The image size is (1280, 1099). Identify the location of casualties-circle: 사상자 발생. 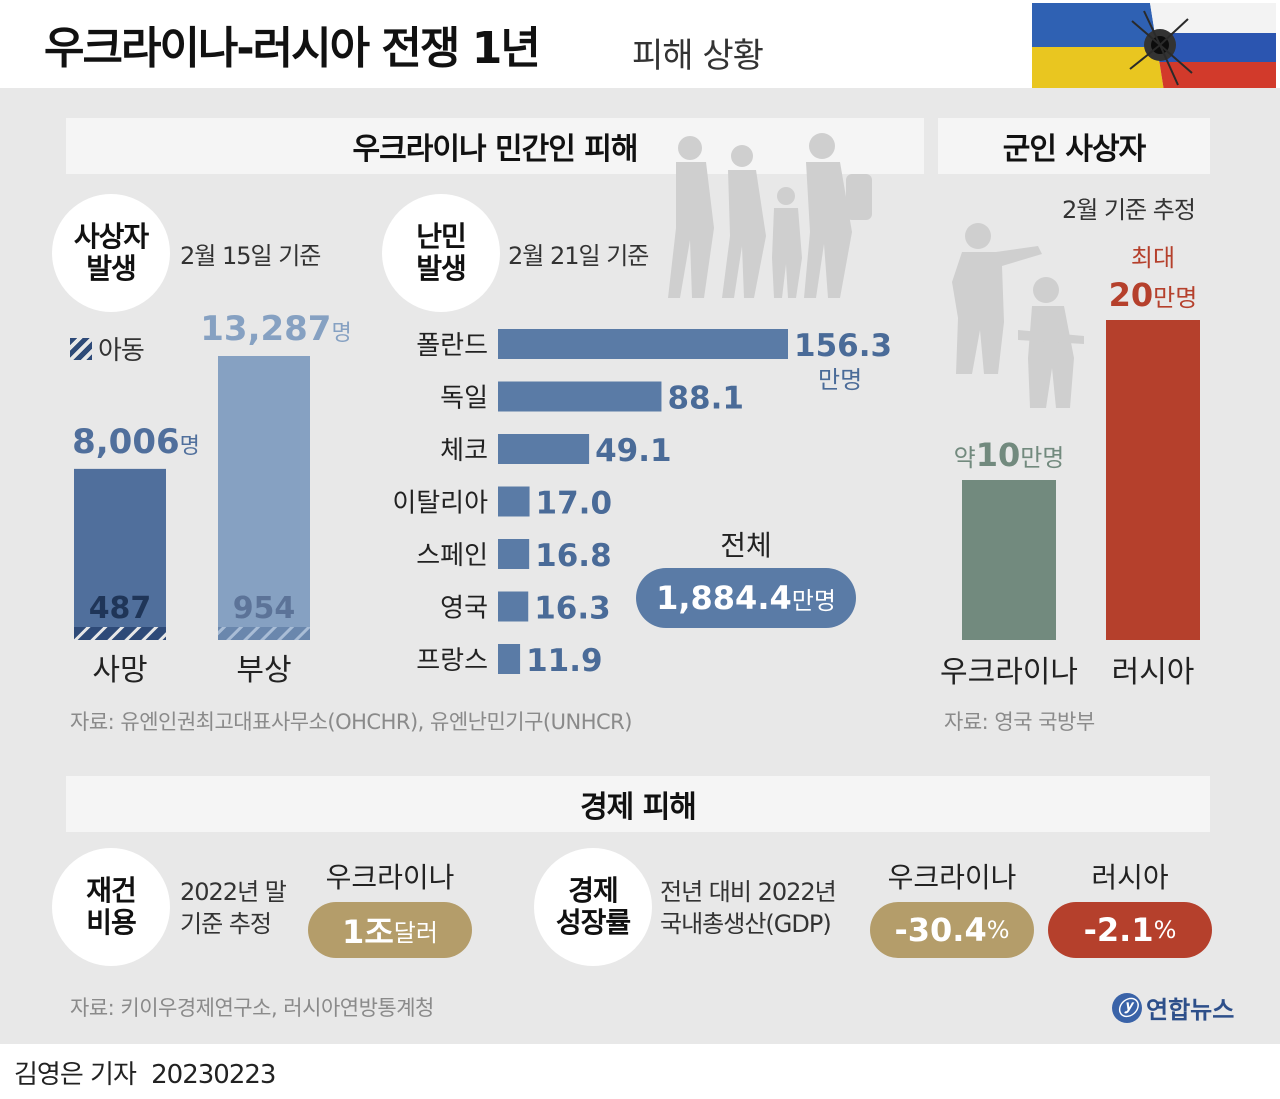
(111, 253).